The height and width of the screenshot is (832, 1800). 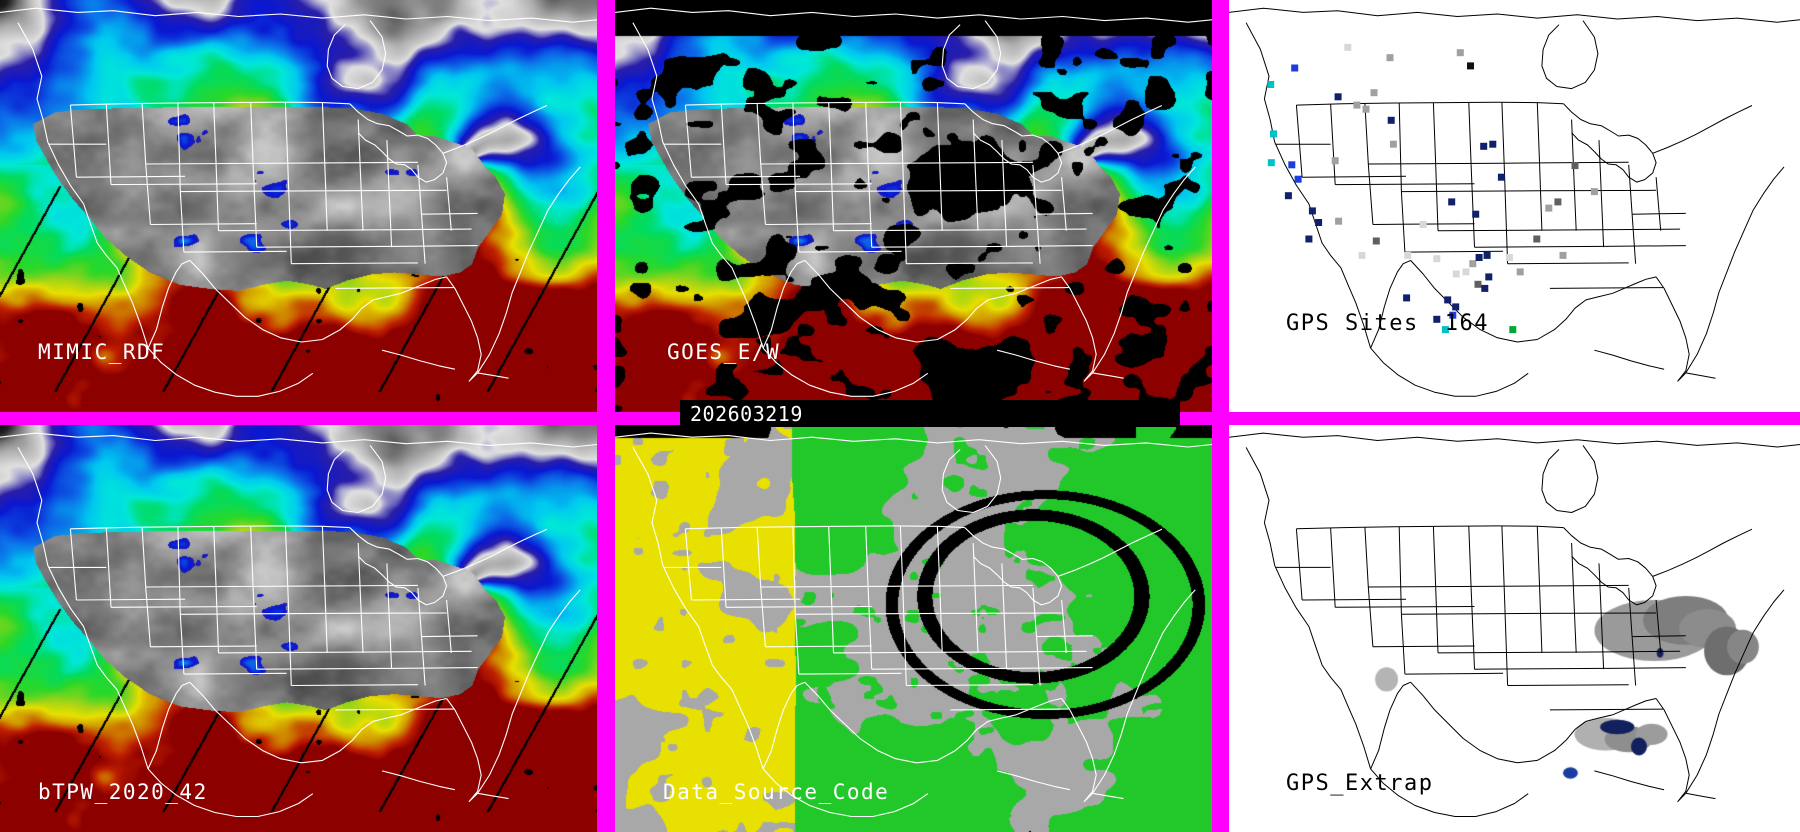 What do you see at coordinates (1432, 188) in the screenshot?
I see `gps-site-markers` at bounding box center [1432, 188].